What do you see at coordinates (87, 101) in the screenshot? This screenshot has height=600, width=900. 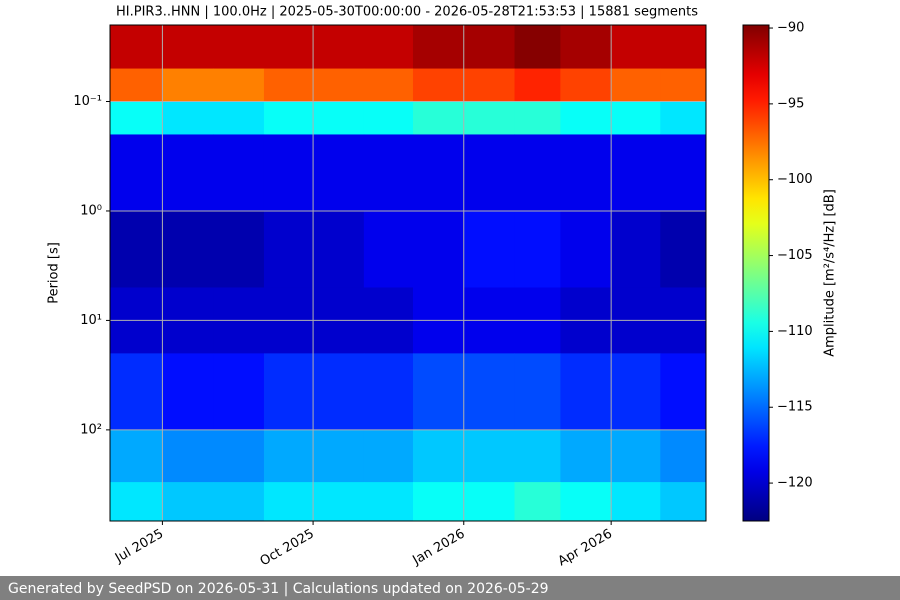 I see `y-tick-label: 10⁻¹` at bounding box center [87, 101].